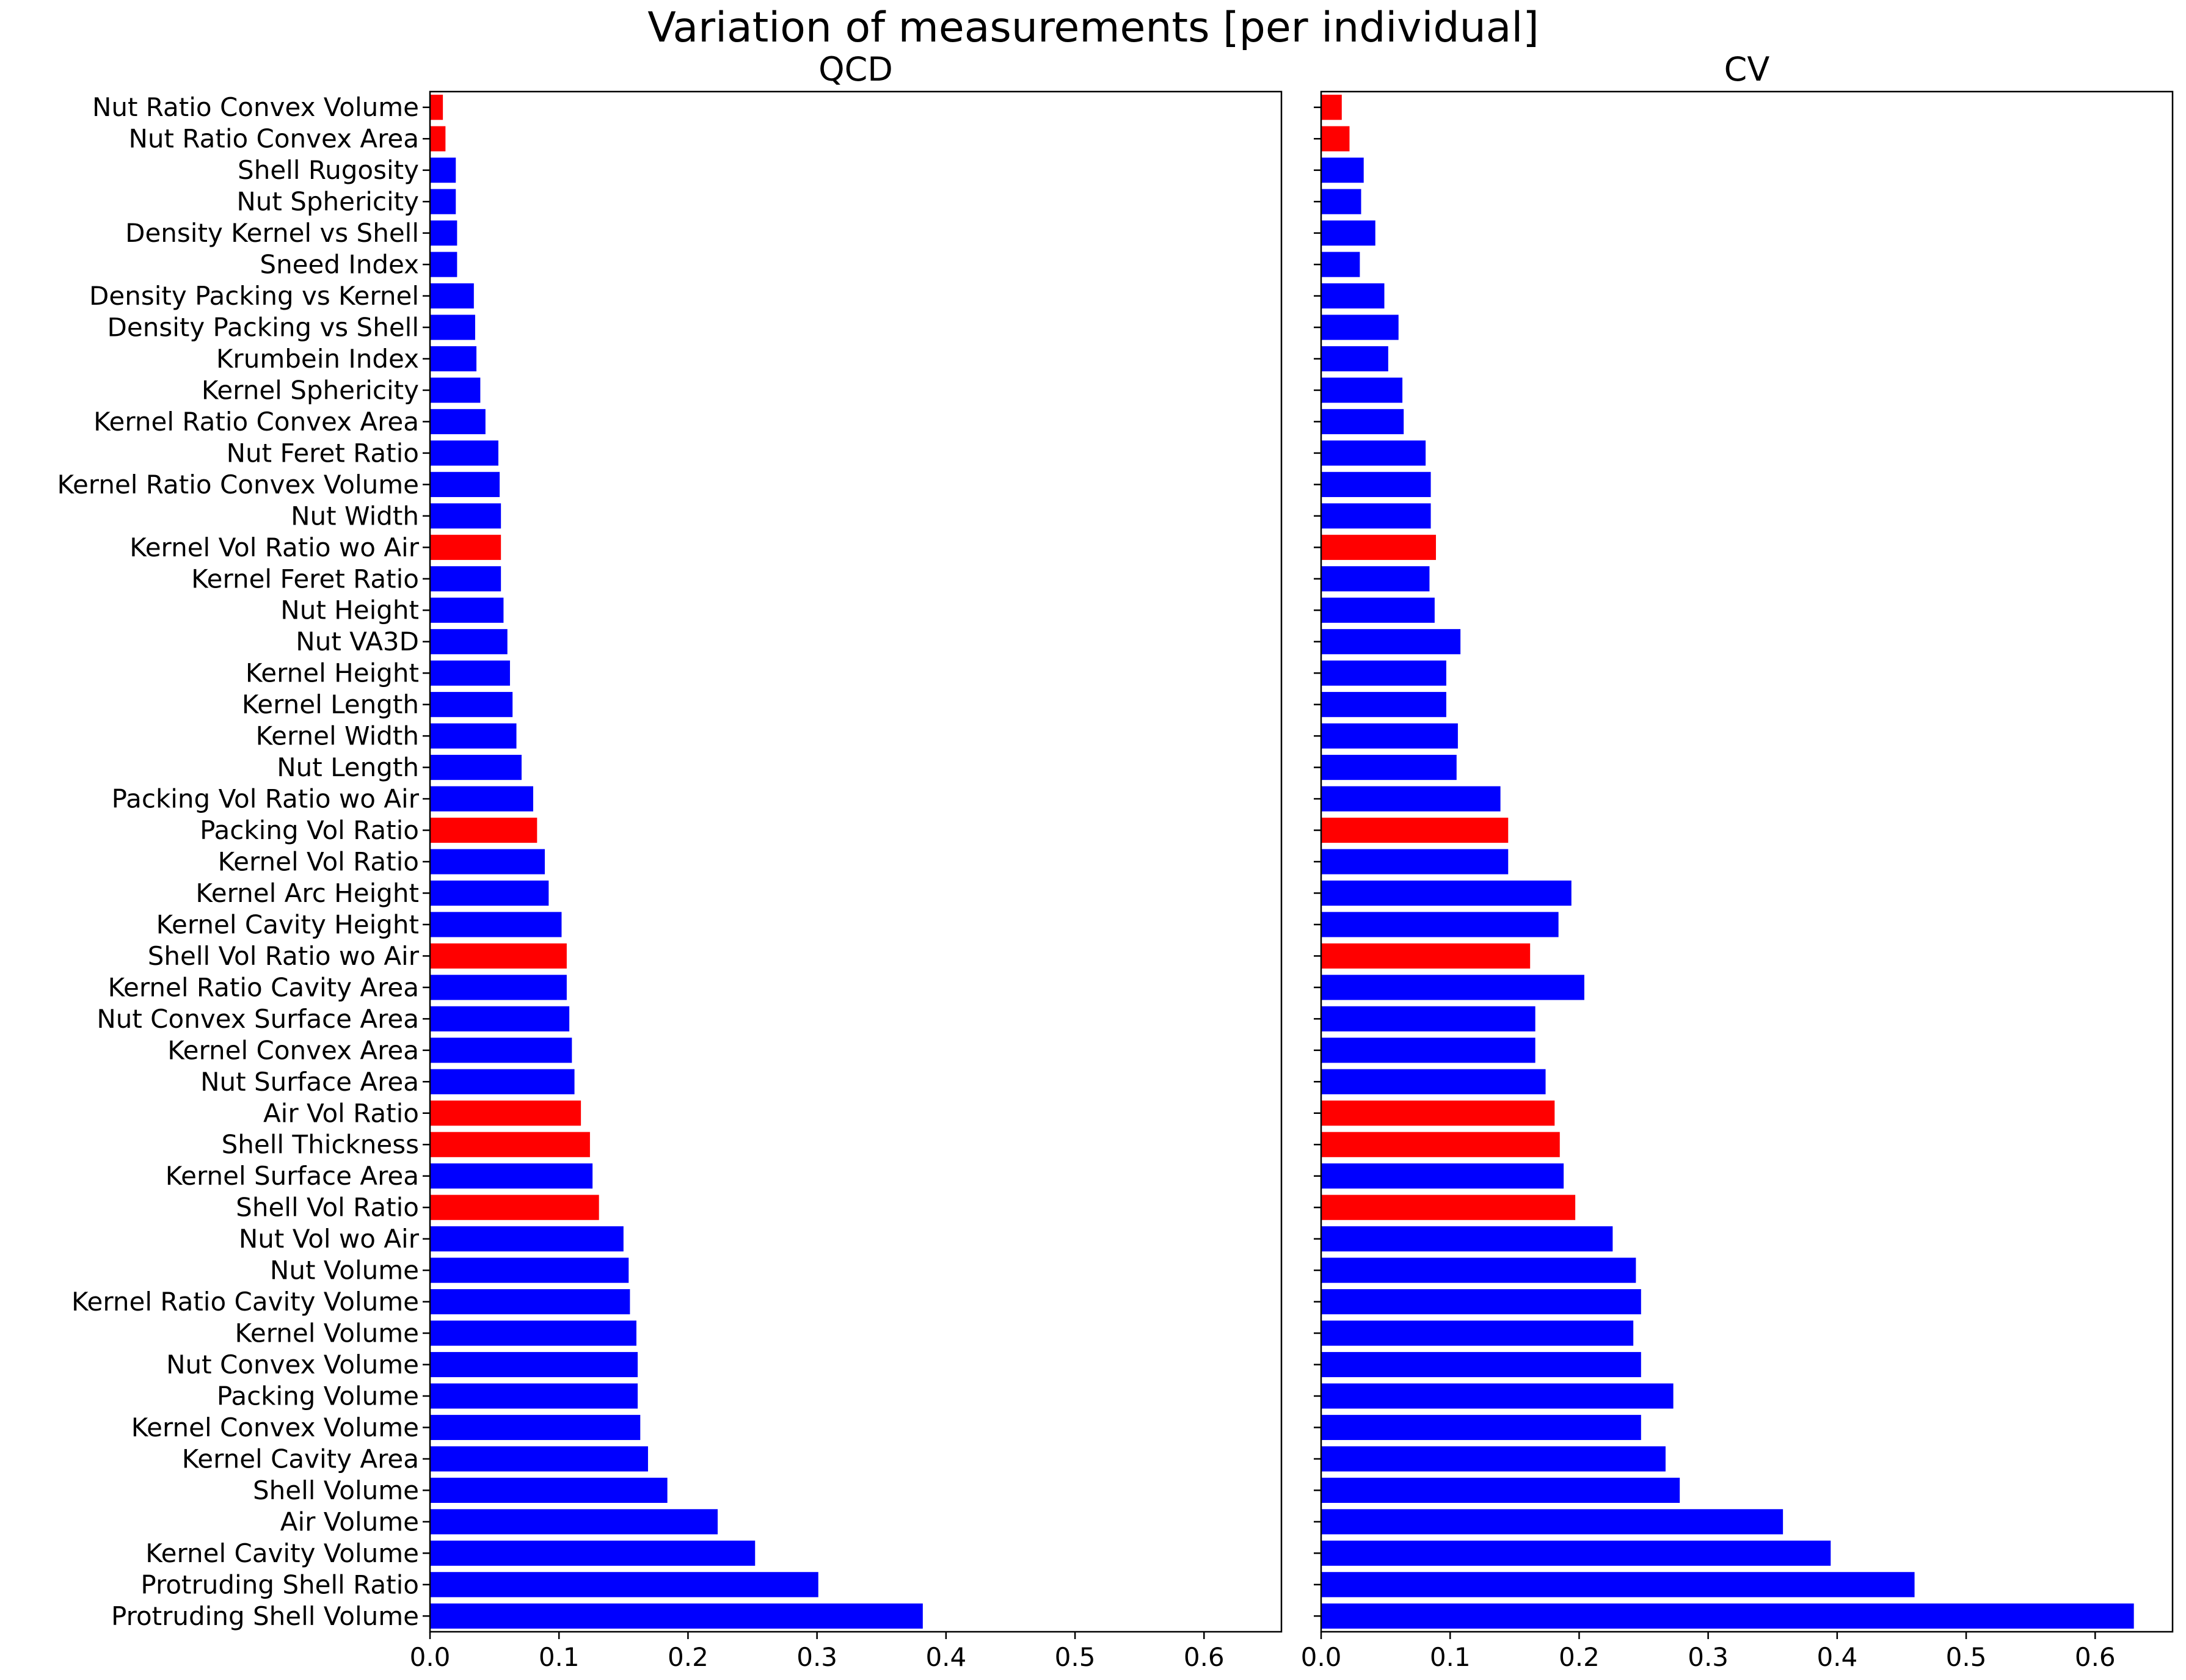 Image resolution: width=2186 pixels, height=1680 pixels. Describe the element at coordinates (339, 265) in the screenshot. I see `ytick-label-sneed-index: Sneed Index` at that location.